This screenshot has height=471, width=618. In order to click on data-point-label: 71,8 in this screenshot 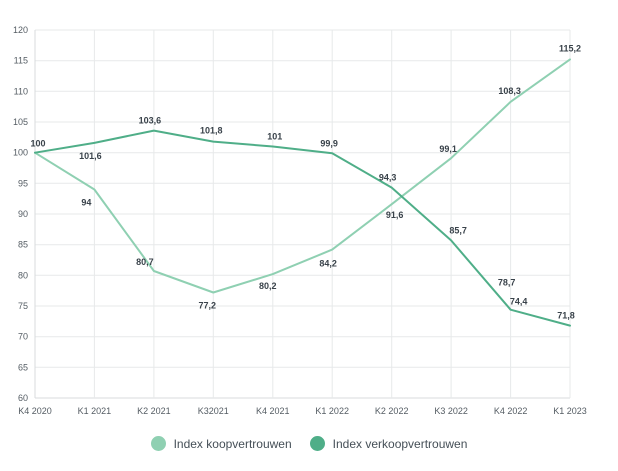, I will do `click(566, 316)`.